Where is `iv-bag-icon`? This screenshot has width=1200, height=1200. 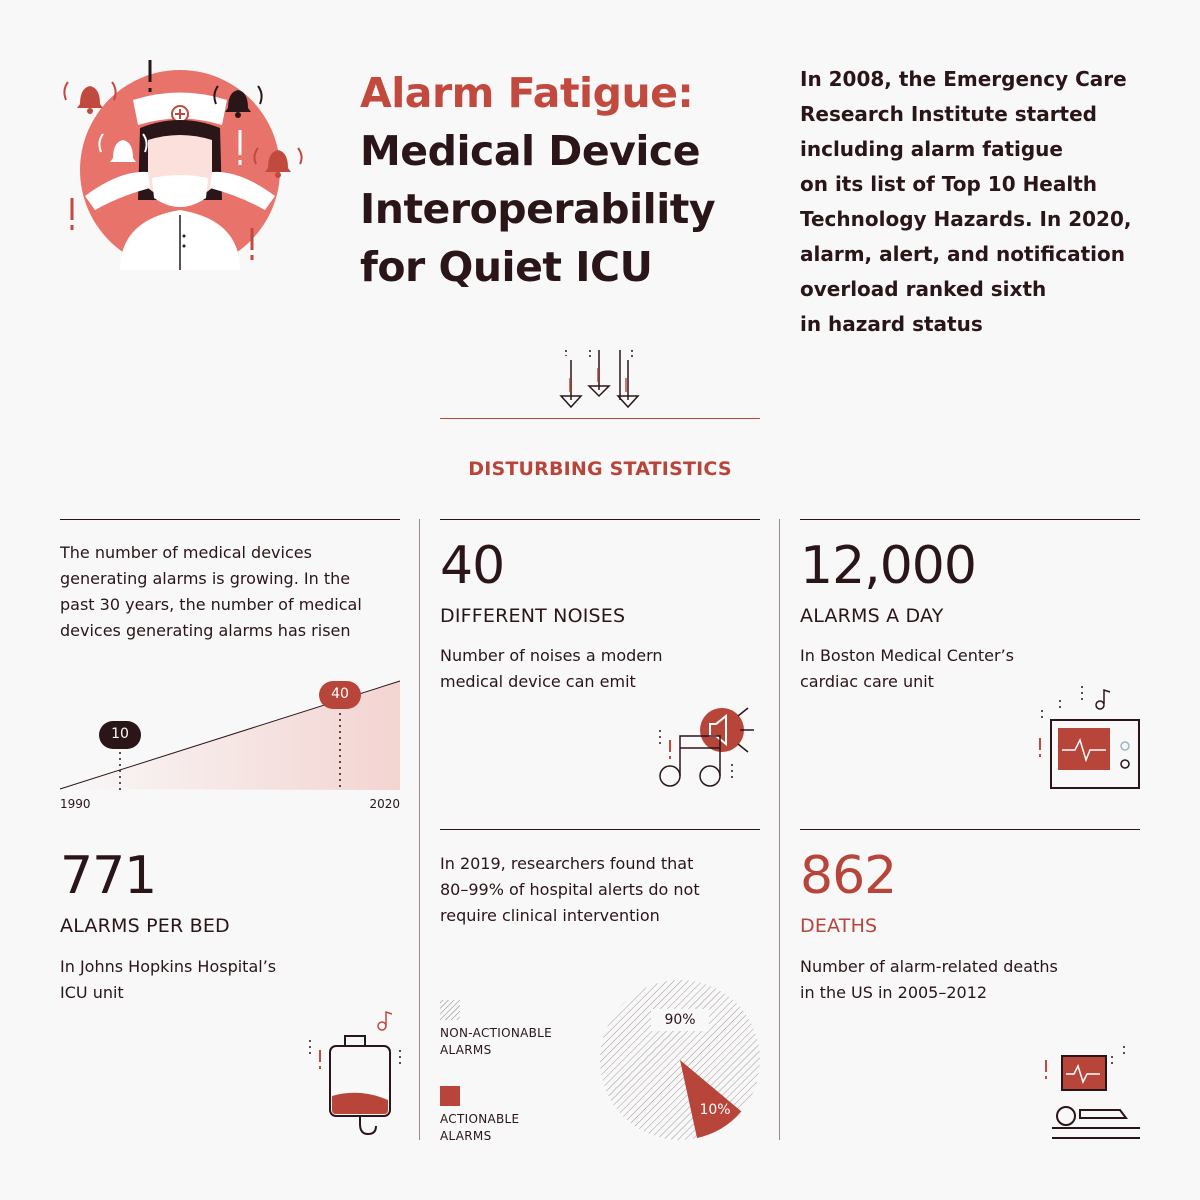 iv-bag-icon is located at coordinates (355, 1073).